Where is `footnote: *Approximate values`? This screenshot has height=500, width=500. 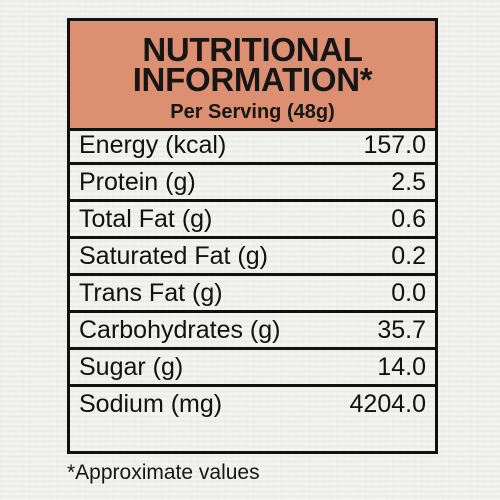 footnote: *Approximate values is located at coordinates (163, 472).